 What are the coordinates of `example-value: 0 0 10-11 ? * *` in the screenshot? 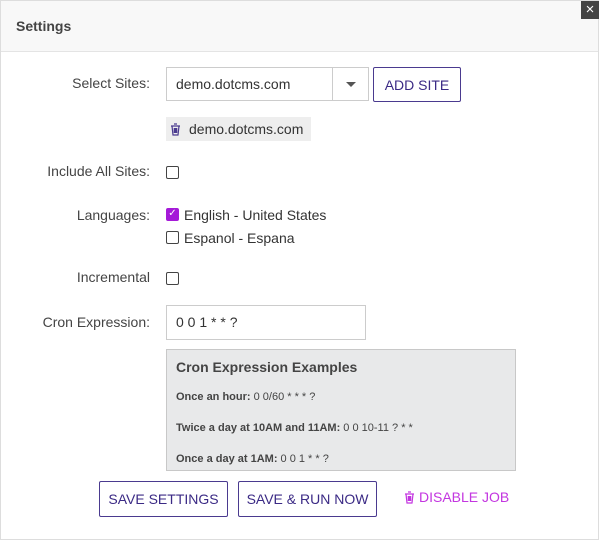 It's located at (376, 428).